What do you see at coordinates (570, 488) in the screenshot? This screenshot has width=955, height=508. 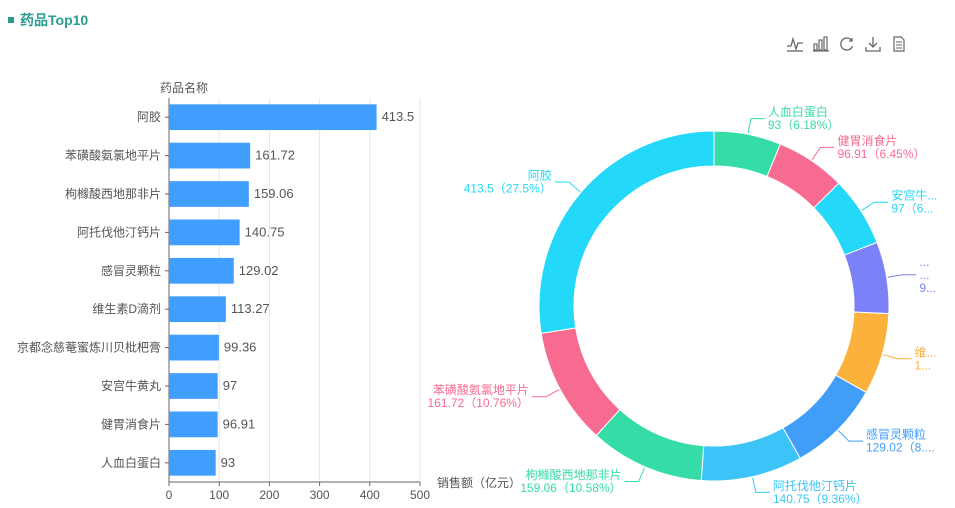 I see `pie-value-label: 159.06（10.58%）` at bounding box center [570, 488].